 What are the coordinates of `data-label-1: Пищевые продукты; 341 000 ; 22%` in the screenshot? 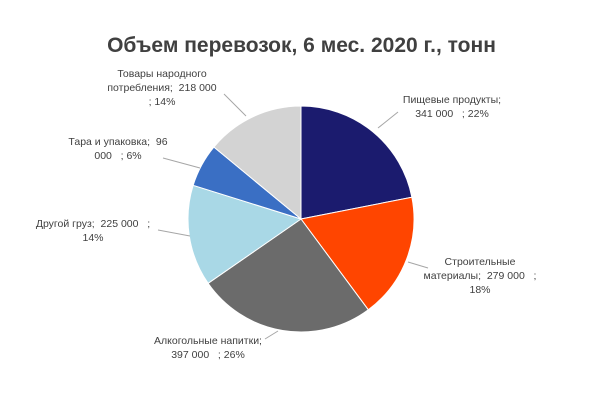 It's located at (452, 107).